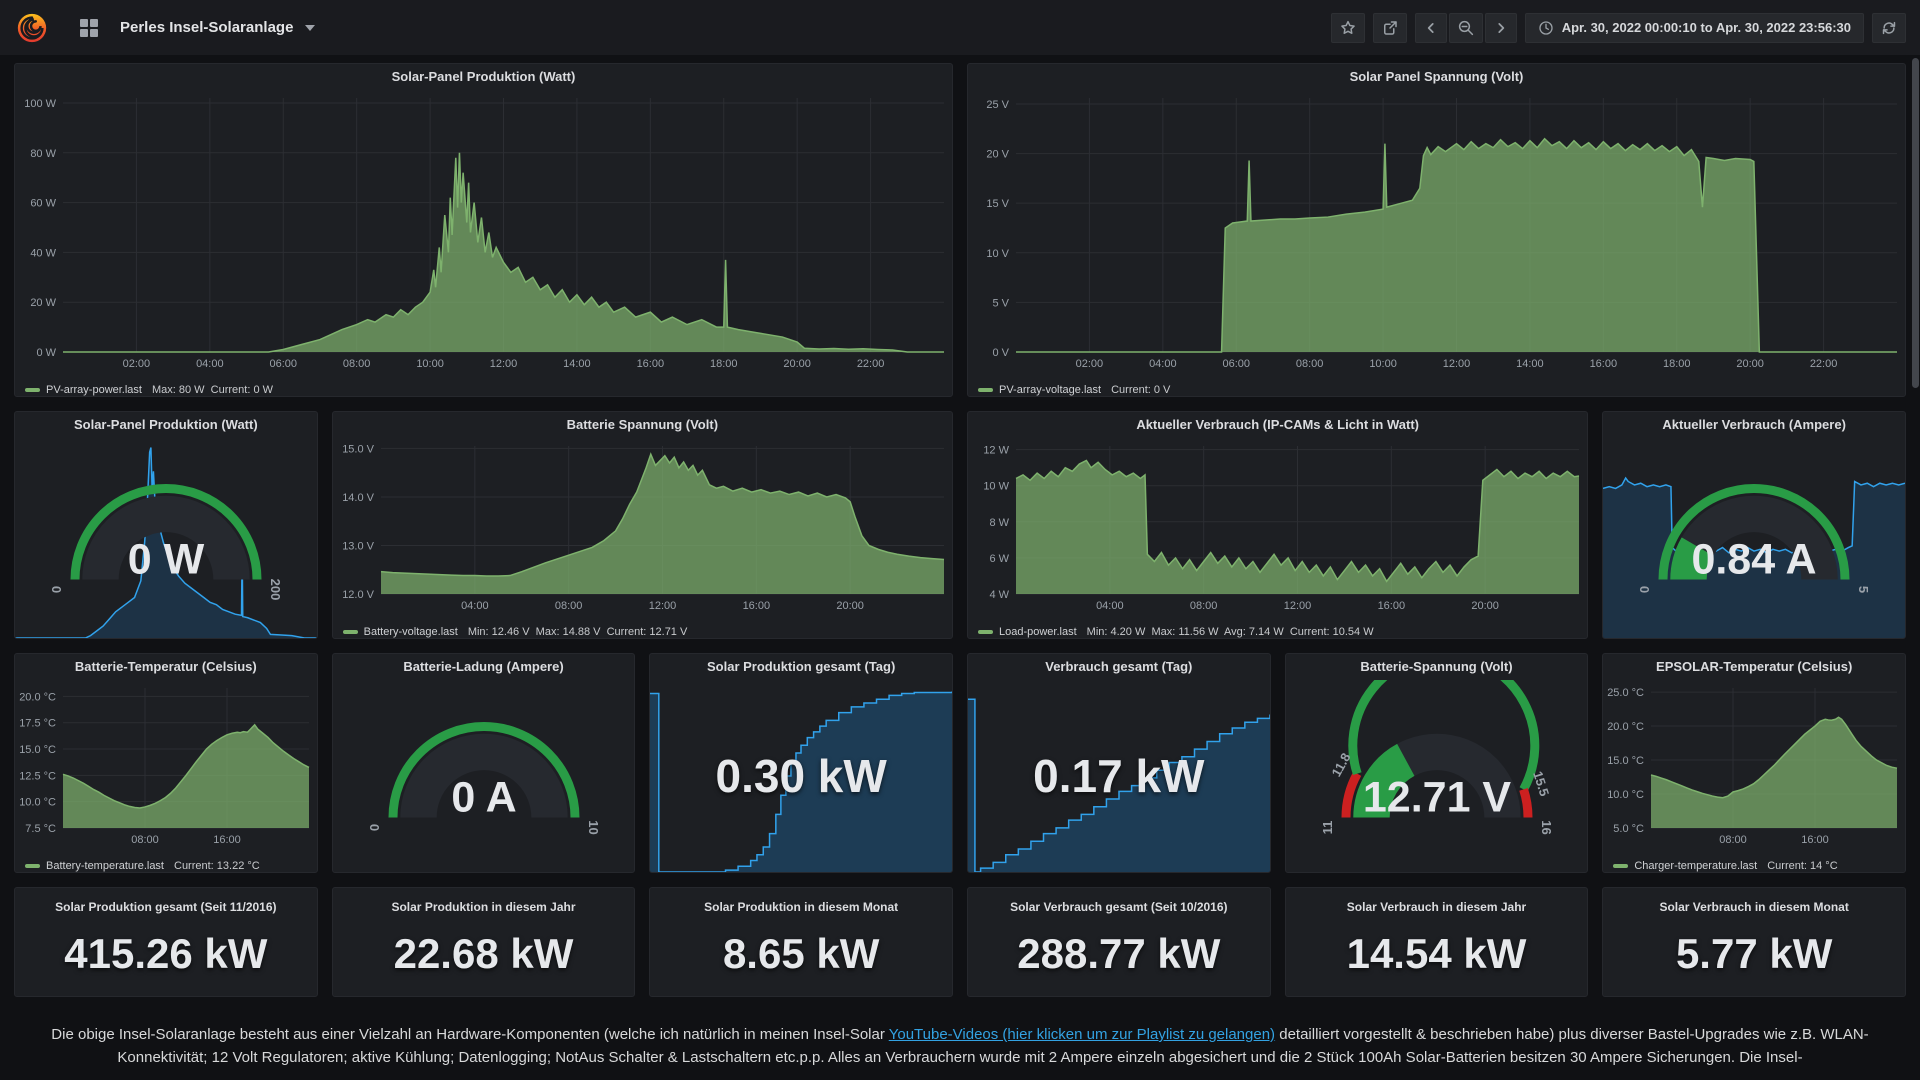  What do you see at coordinates (358, 546) in the screenshot?
I see `svg-text: 13.0 V` at bounding box center [358, 546].